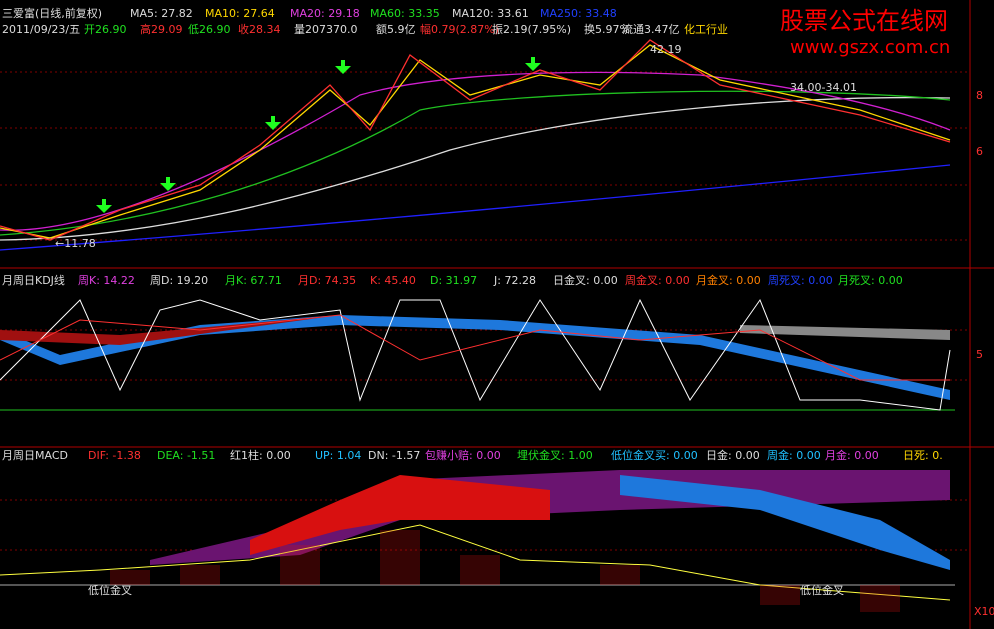  What do you see at coordinates (984, 611) in the screenshot?
I see `axis-label: X10` at bounding box center [984, 611].